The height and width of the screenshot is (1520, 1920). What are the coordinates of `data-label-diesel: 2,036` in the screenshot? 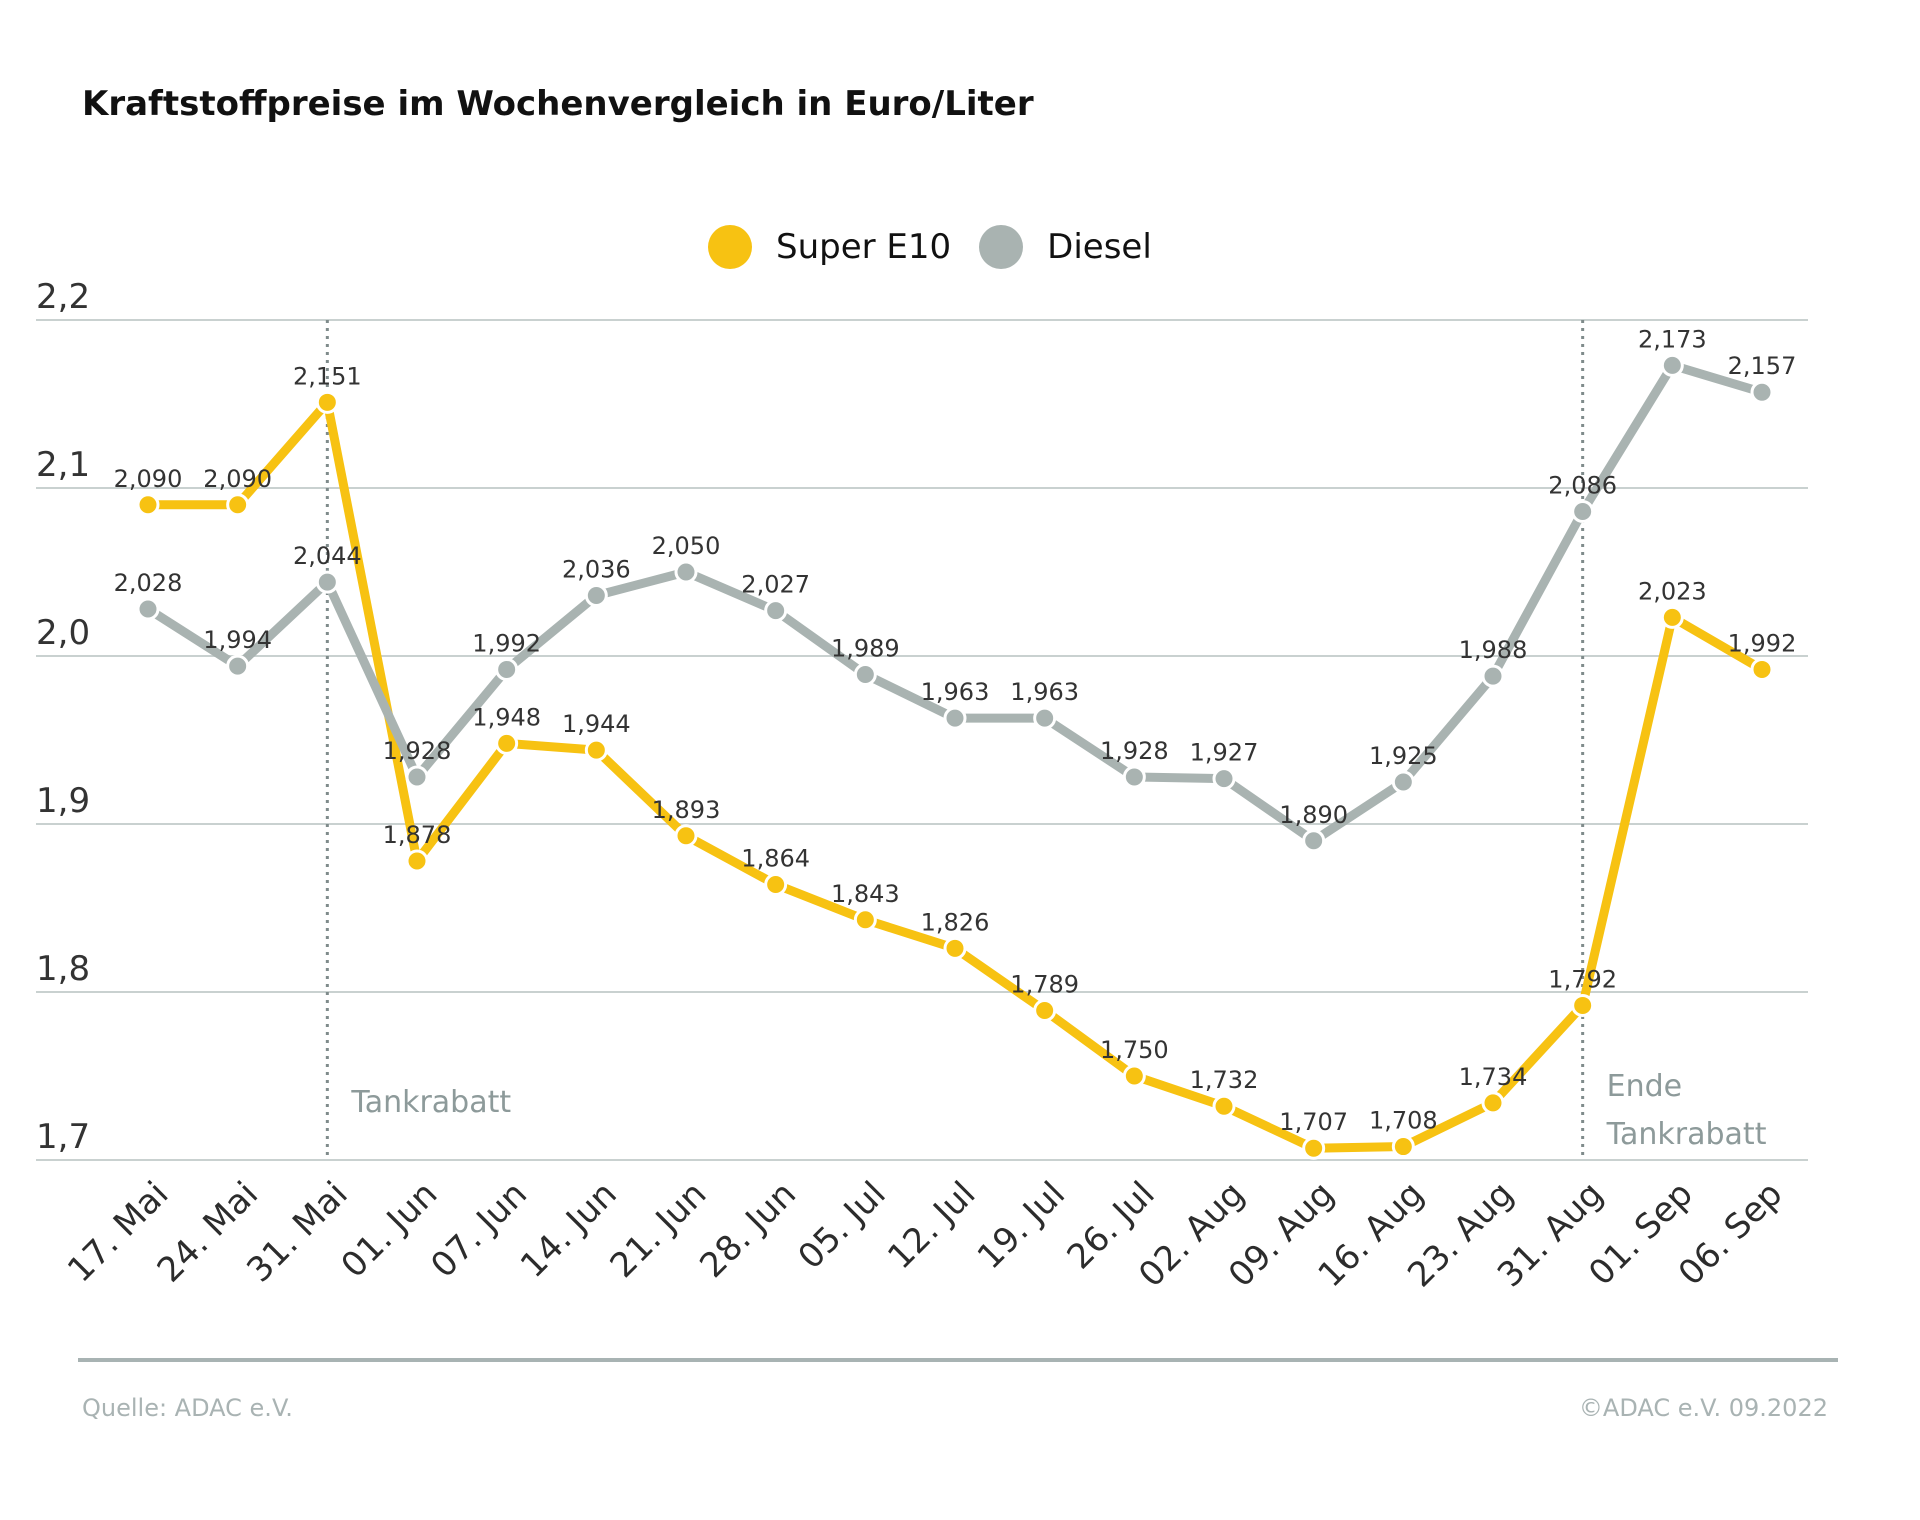 It's located at (596, 570).